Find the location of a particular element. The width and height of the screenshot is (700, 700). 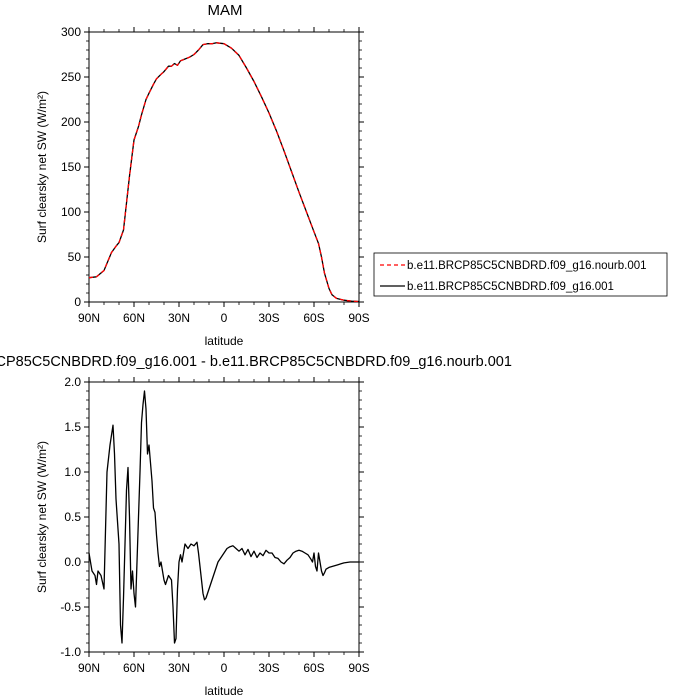

legend-box is located at coordinates (520, 274).